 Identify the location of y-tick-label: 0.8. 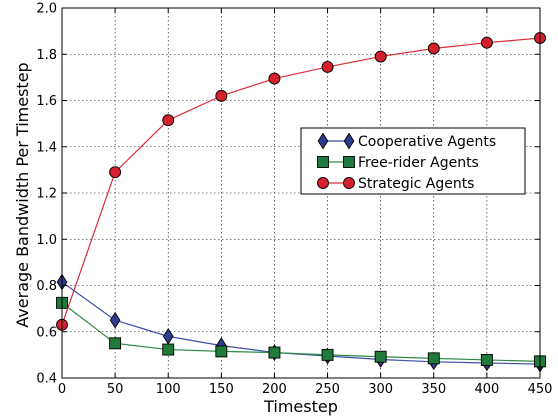
(46, 286).